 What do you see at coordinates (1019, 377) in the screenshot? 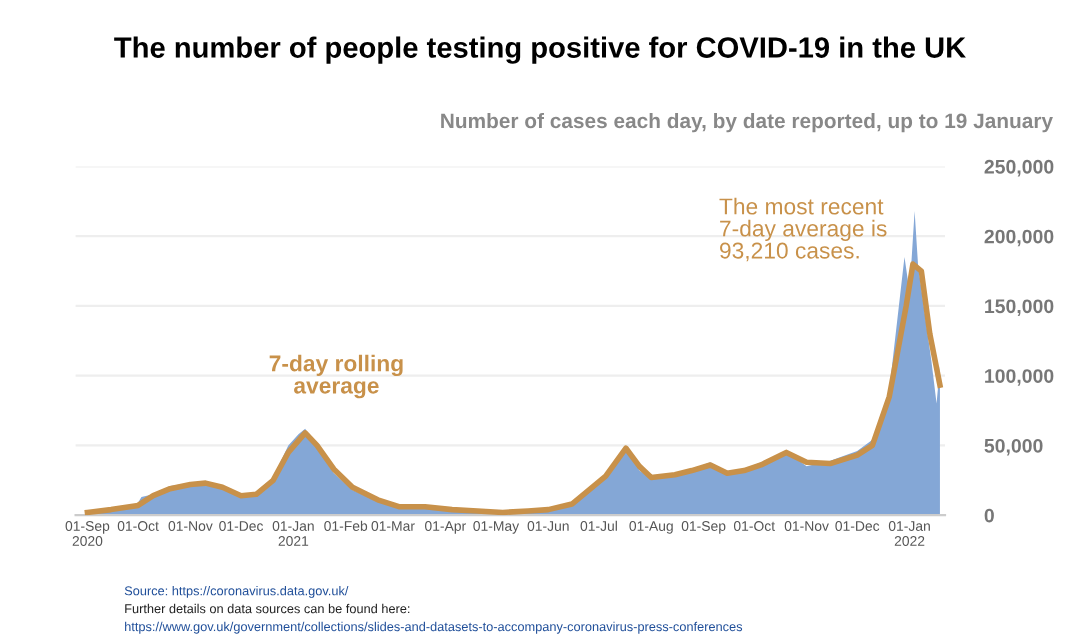
I see `y-tick-label: 100,000` at bounding box center [1019, 377].